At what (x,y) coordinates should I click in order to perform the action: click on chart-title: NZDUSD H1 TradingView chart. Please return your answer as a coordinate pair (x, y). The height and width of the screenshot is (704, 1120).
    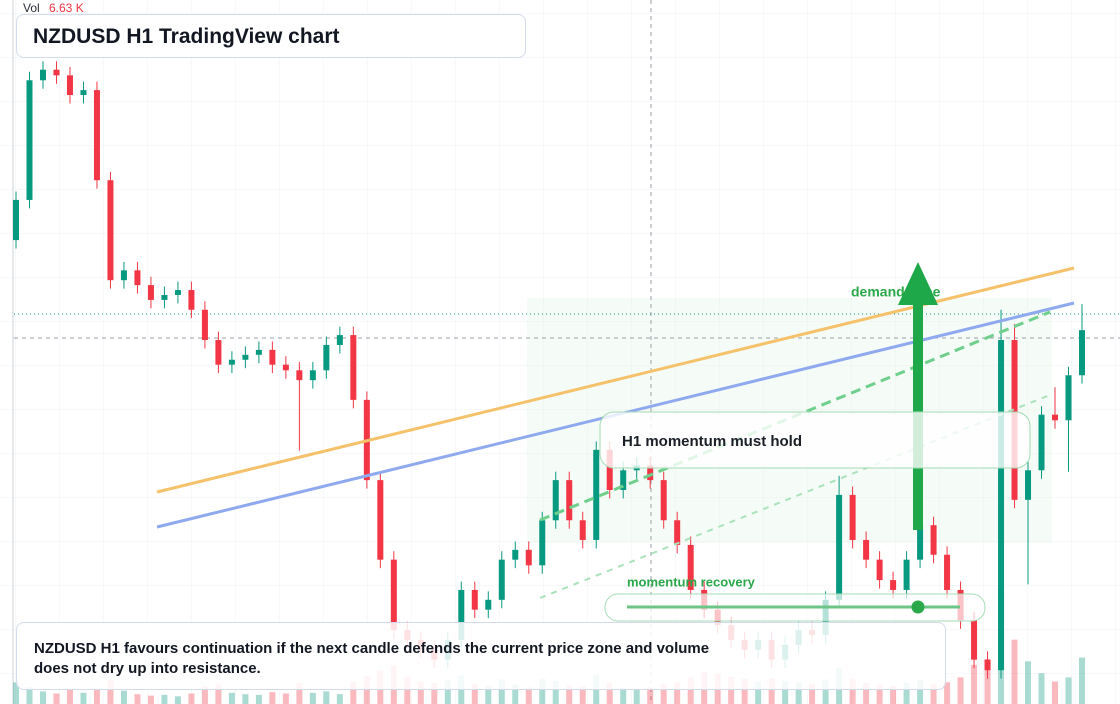
    Looking at the image, I should click on (186, 36).